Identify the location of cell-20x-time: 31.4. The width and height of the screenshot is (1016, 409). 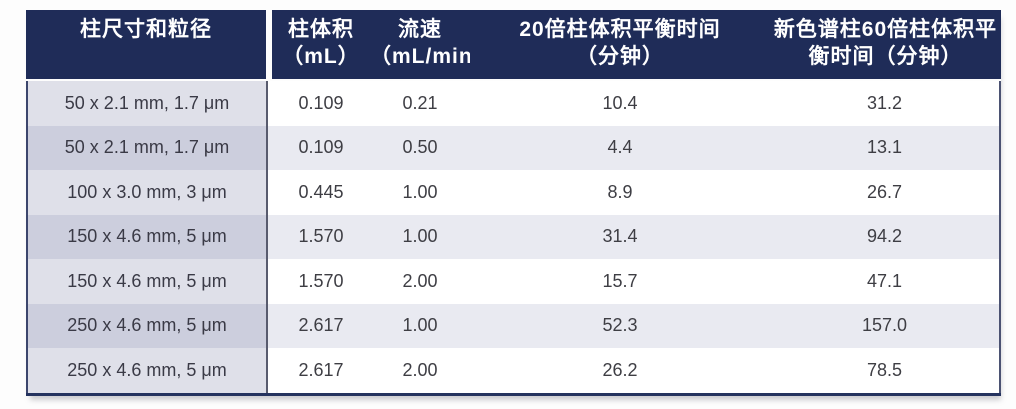
(620, 236).